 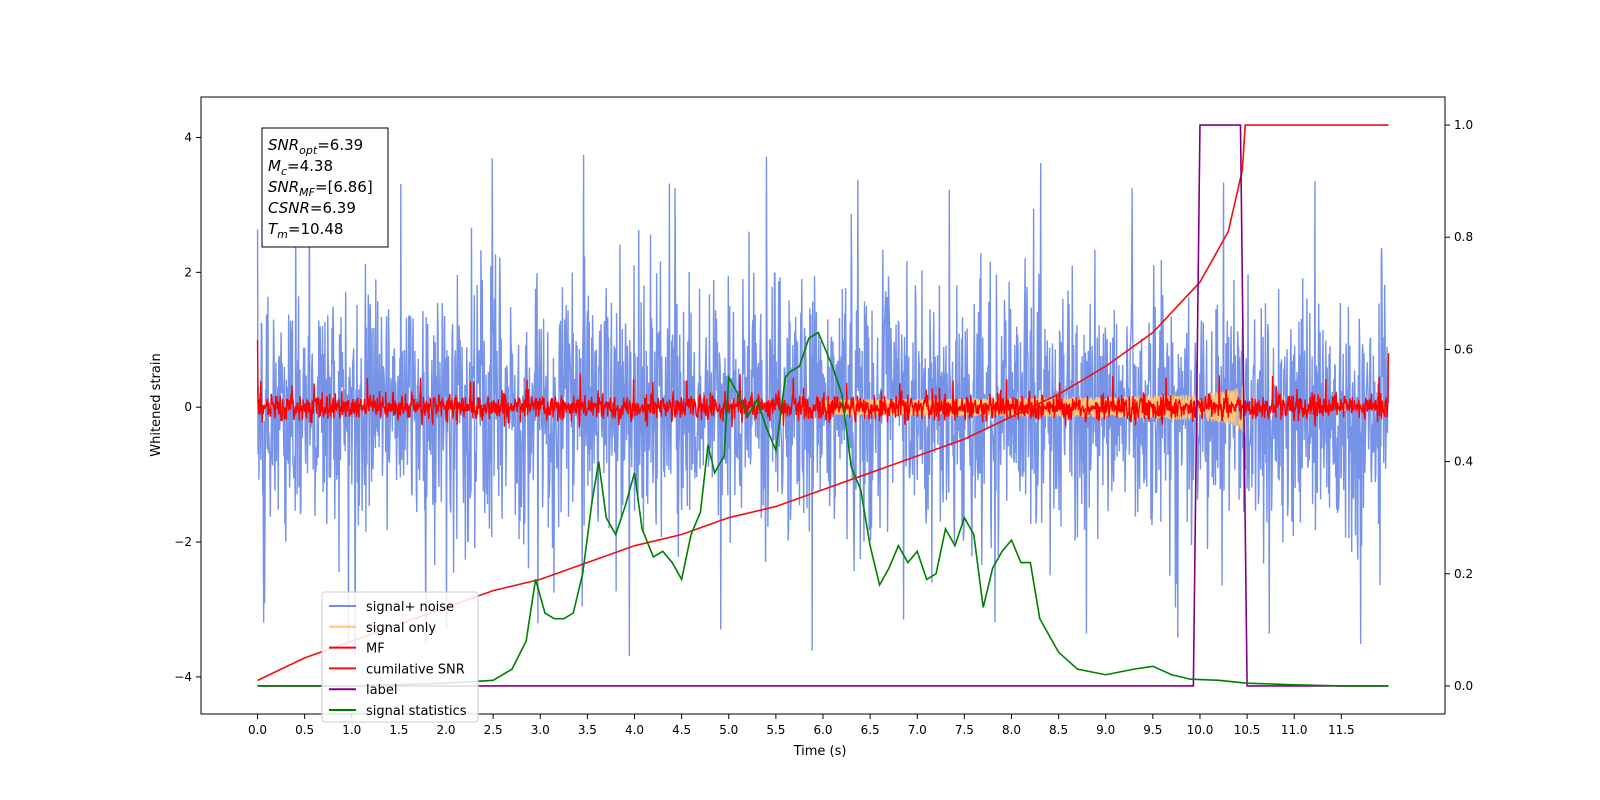 What do you see at coordinates (775, 730) in the screenshot?
I see `x-tick-label: 5.5` at bounding box center [775, 730].